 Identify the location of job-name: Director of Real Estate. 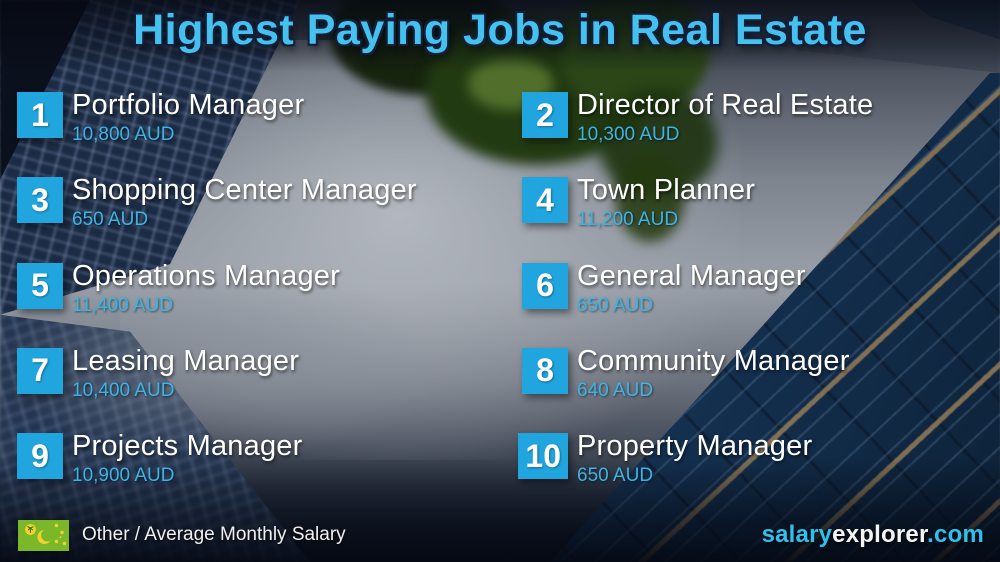
(725, 105).